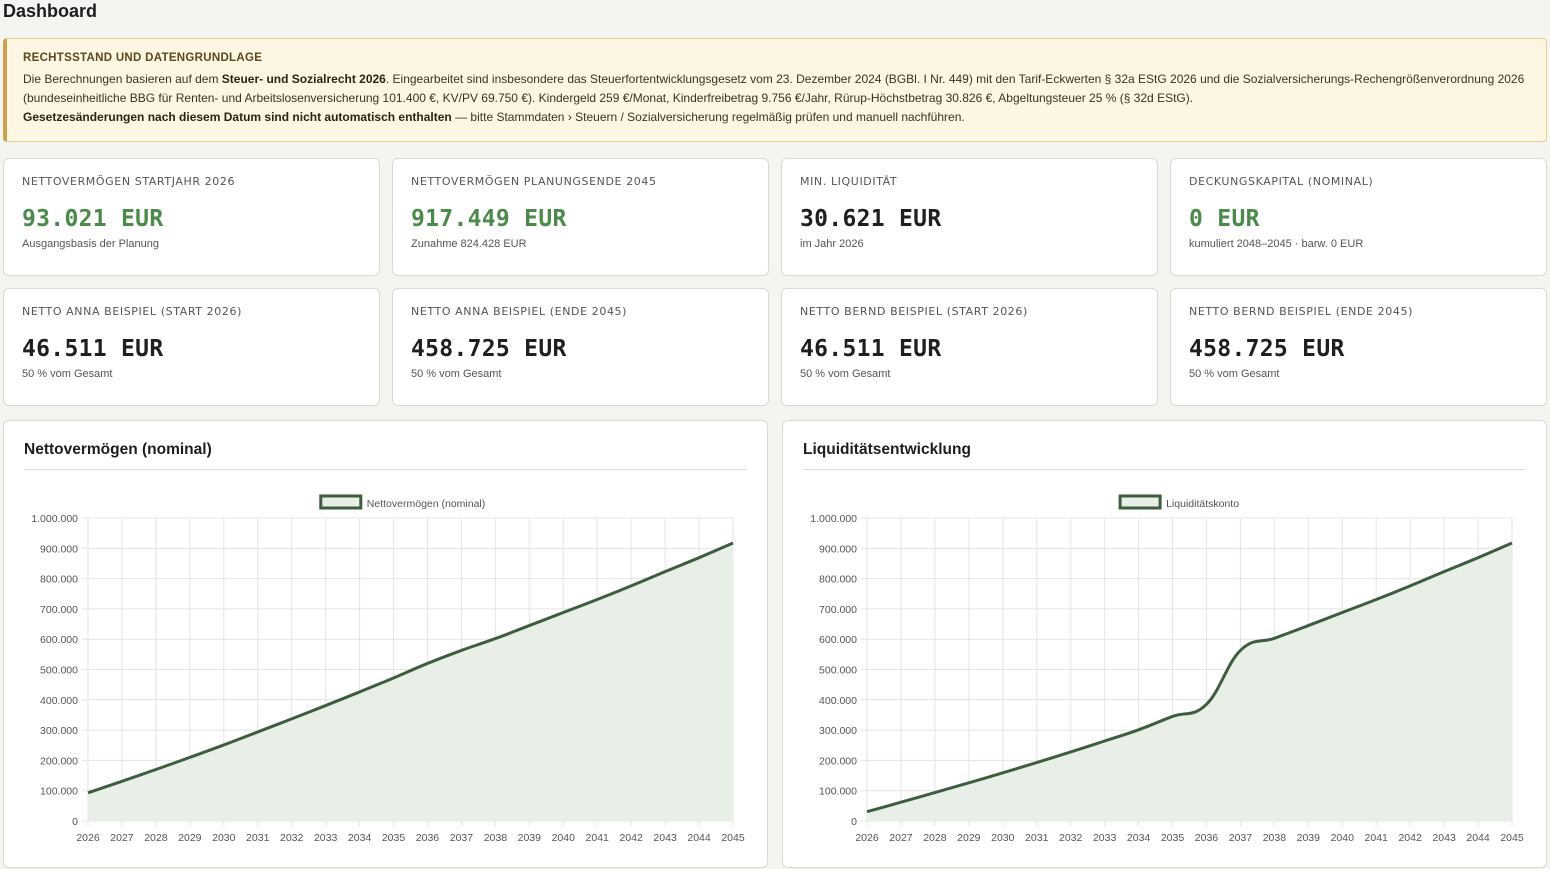  I want to click on y-tick-label: 500.000, so click(838, 671).